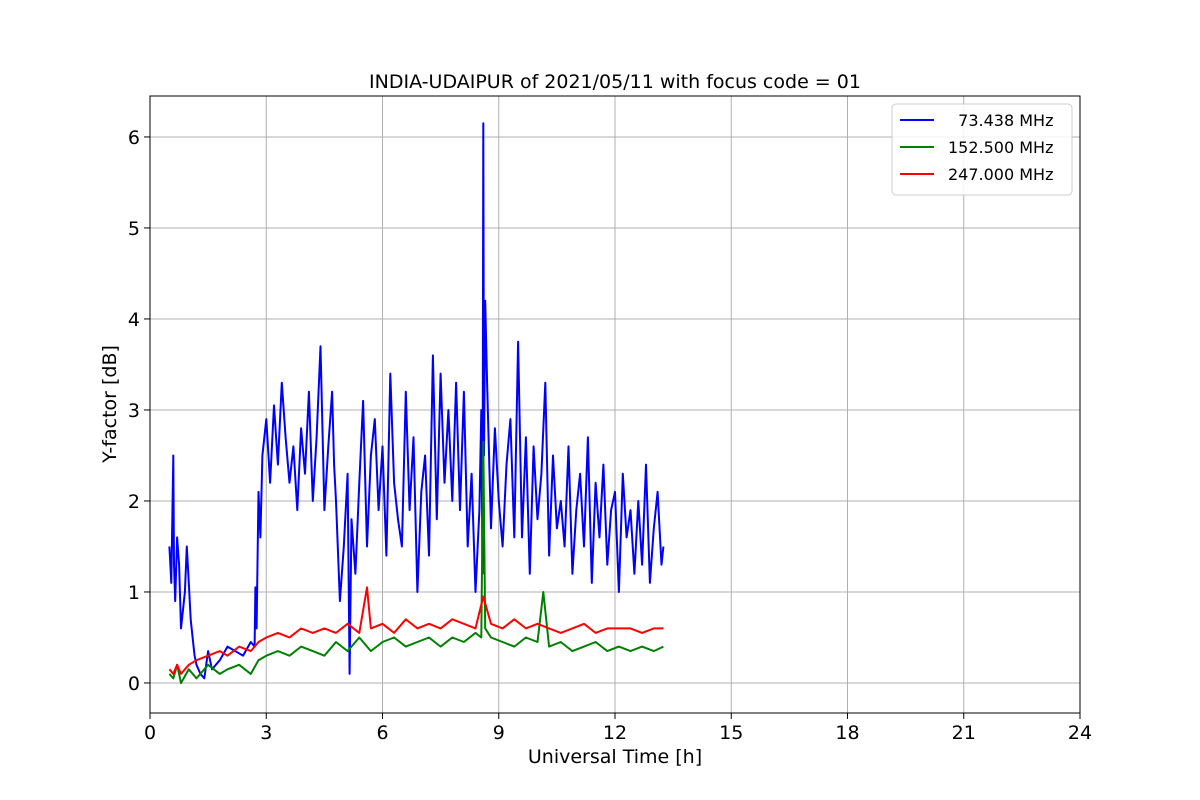 The image size is (1200, 800). Describe the element at coordinates (615, 757) in the screenshot. I see `x-axis-label: Universal Time [h]` at that location.